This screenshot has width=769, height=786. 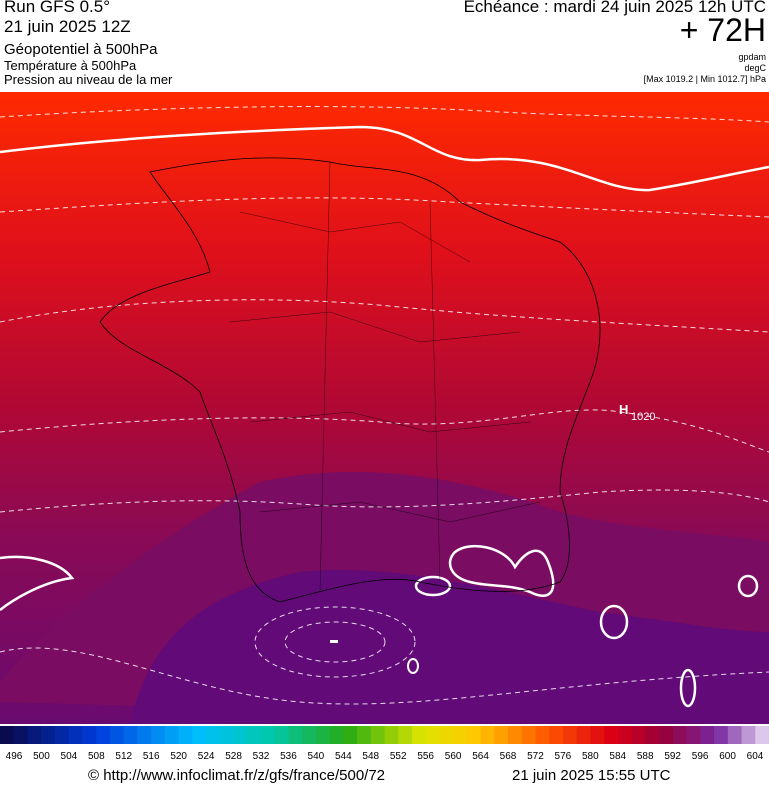 I want to click on low-marker, so click(x=334, y=641).